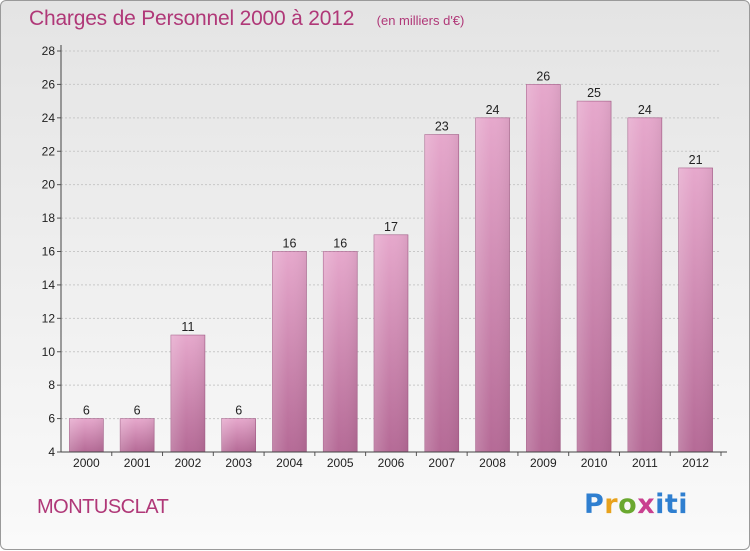 This screenshot has height=551, width=750. What do you see at coordinates (49, 51) in the screenshot?
I see `y-tick-label: 28` at bounding box center [49, 51].